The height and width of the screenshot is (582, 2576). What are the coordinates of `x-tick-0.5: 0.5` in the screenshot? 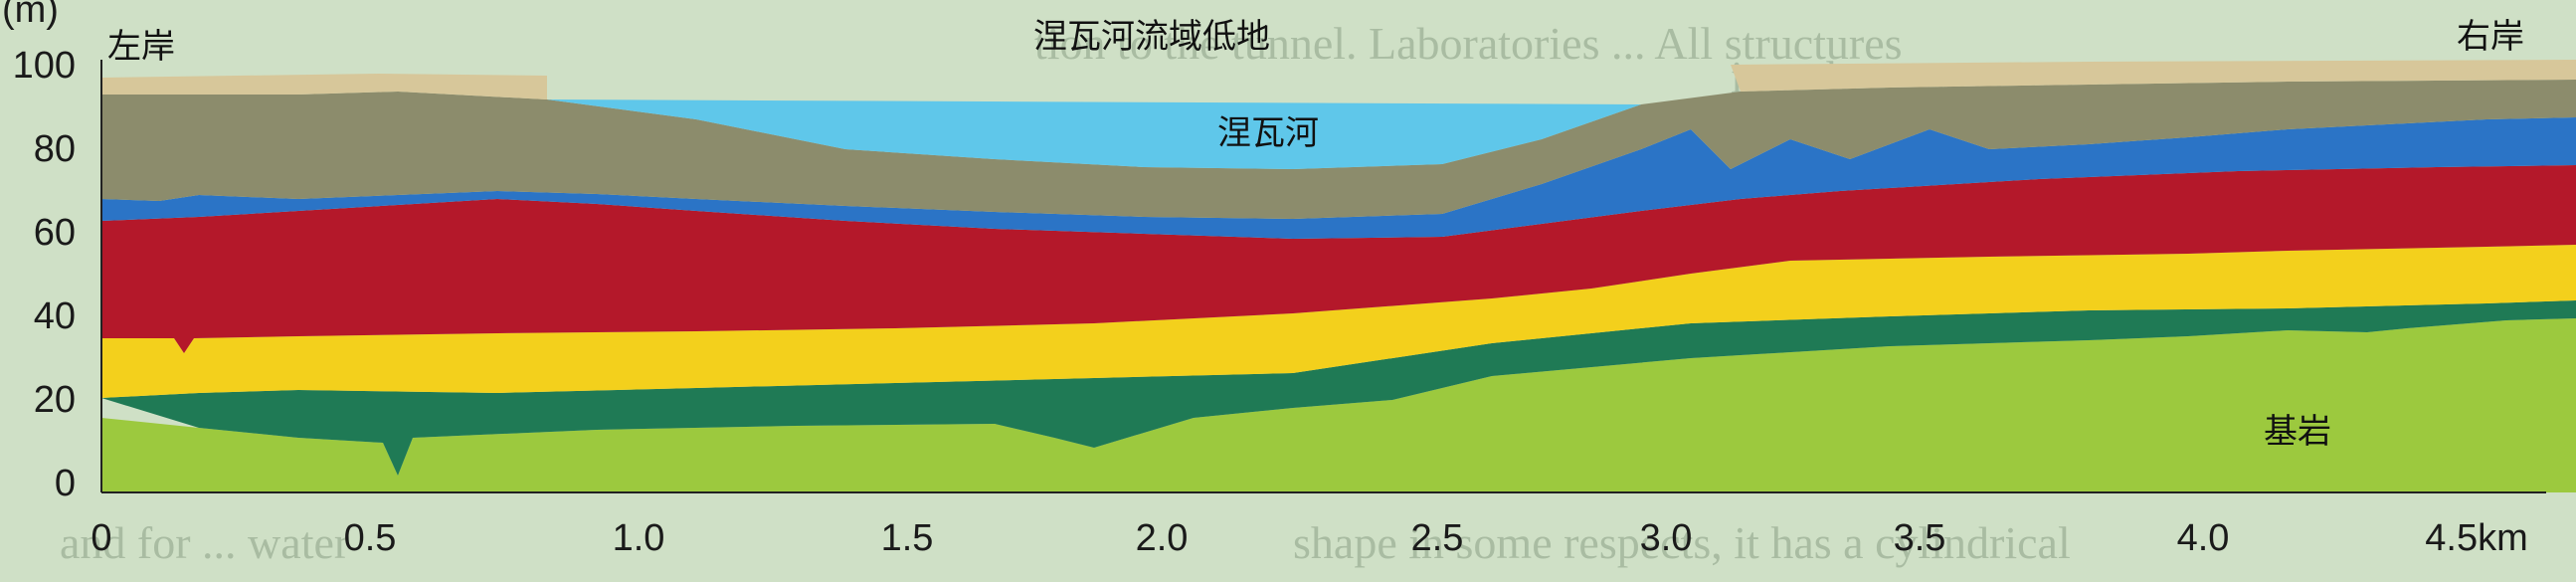 It's located at (370, 538).